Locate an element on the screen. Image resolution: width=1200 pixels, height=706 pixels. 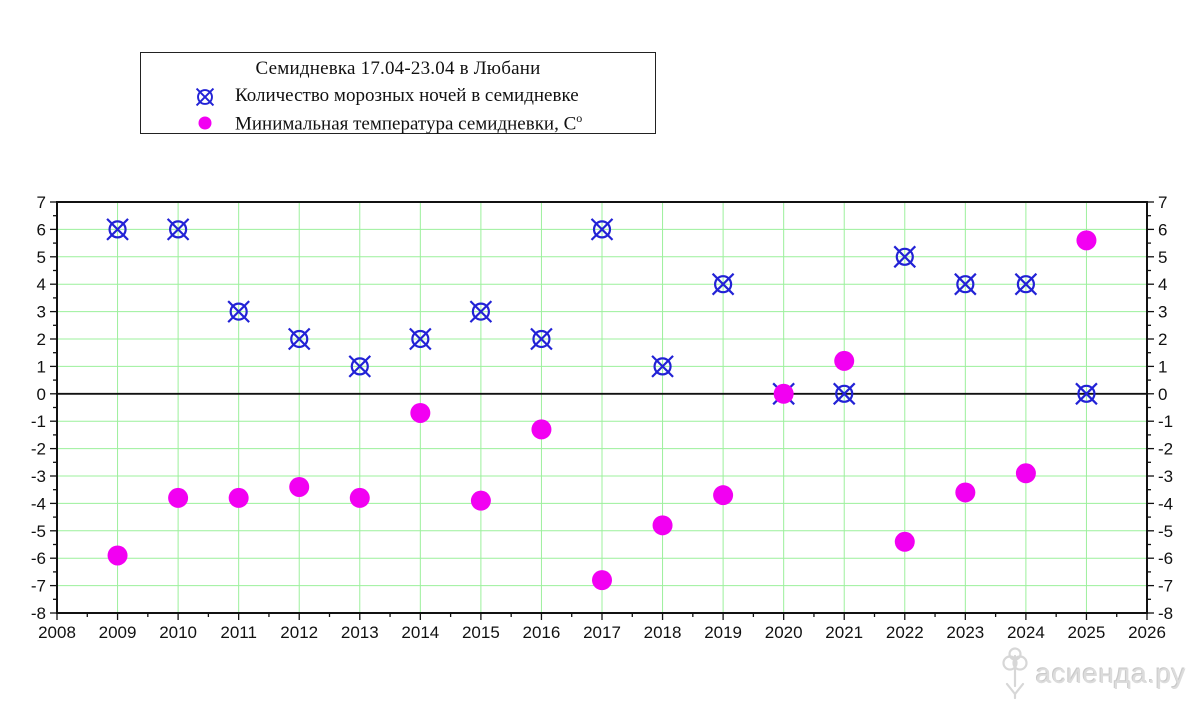
x-tick-label: 2018 is located at coordinates (663, 632).